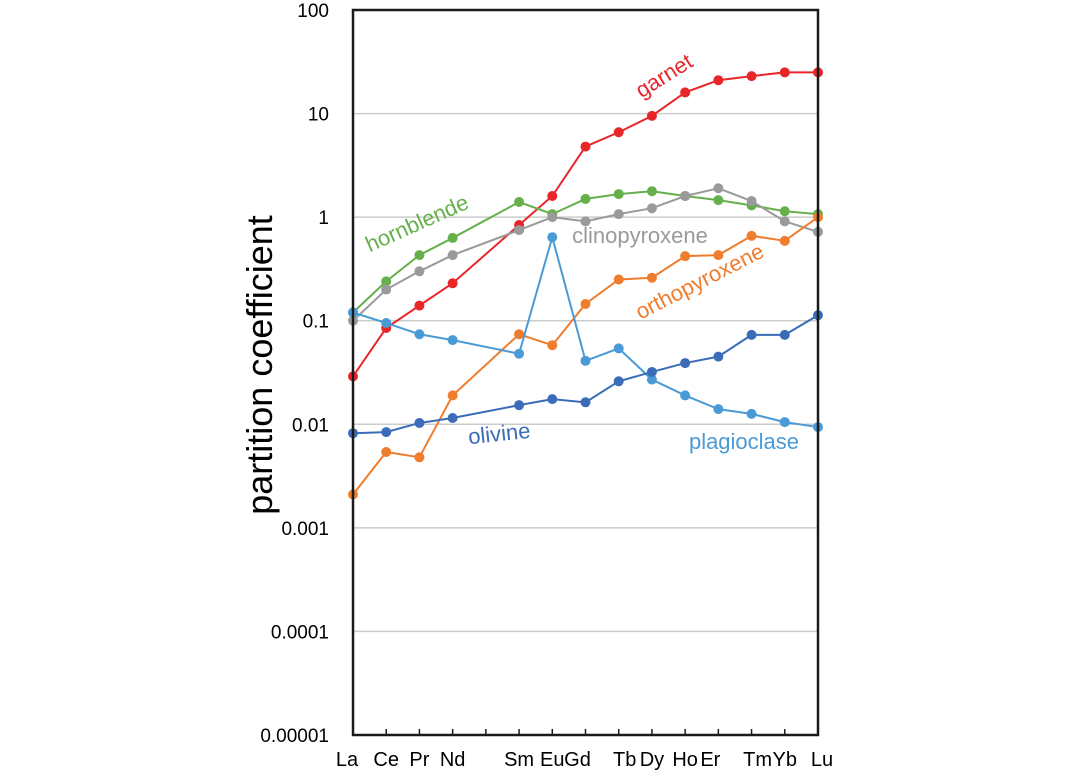 The image size is (1080, 775). I want to click on hornblende-line, so click(585, 252).